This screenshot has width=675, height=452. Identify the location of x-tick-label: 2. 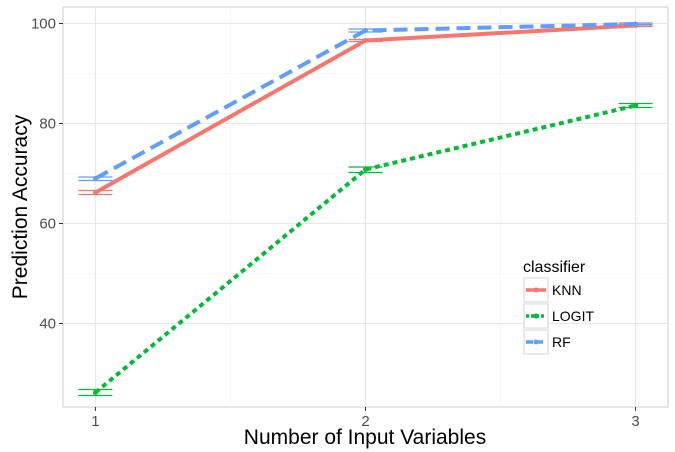
(365, 421).